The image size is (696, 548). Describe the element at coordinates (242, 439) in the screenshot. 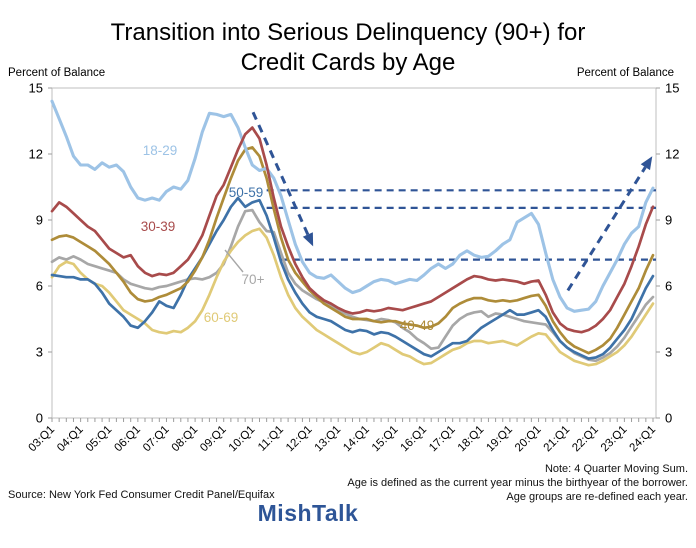

I see `x-tick-label: 10:Q1` at that location.